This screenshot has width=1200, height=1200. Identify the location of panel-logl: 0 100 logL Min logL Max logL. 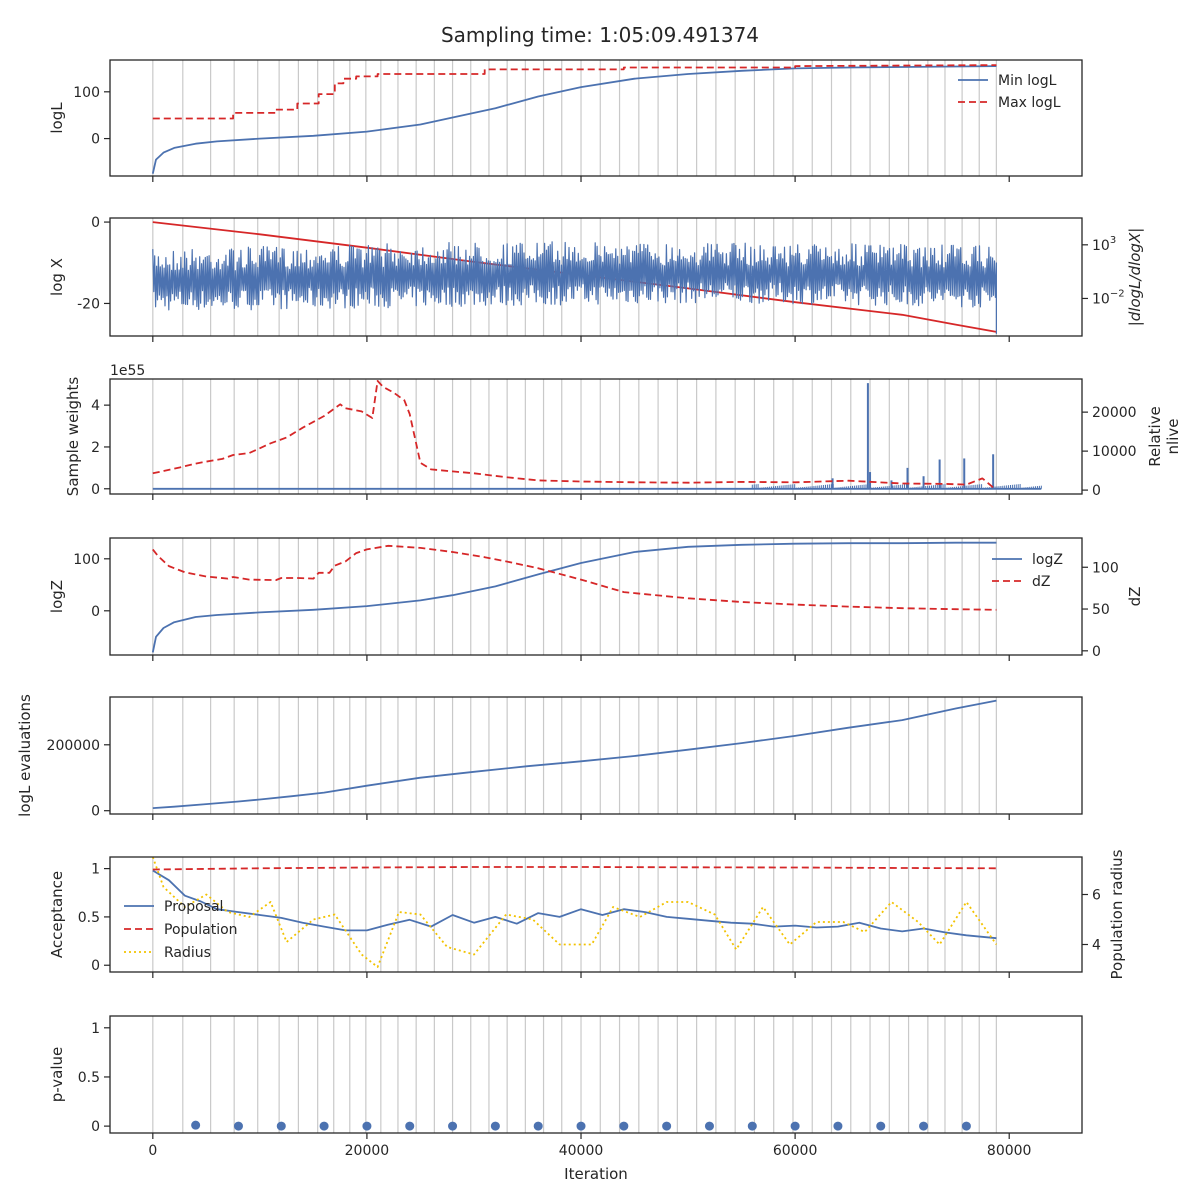
(565, 120).